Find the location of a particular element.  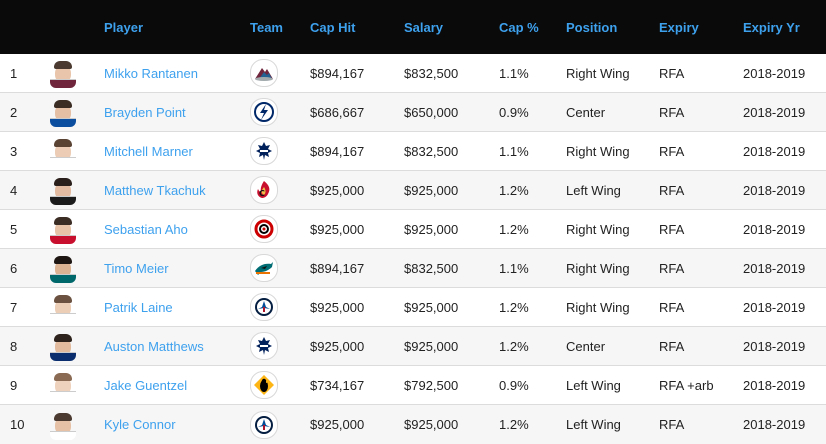

player-cell: Jake Guentzel is located at coordinates (177, 385).